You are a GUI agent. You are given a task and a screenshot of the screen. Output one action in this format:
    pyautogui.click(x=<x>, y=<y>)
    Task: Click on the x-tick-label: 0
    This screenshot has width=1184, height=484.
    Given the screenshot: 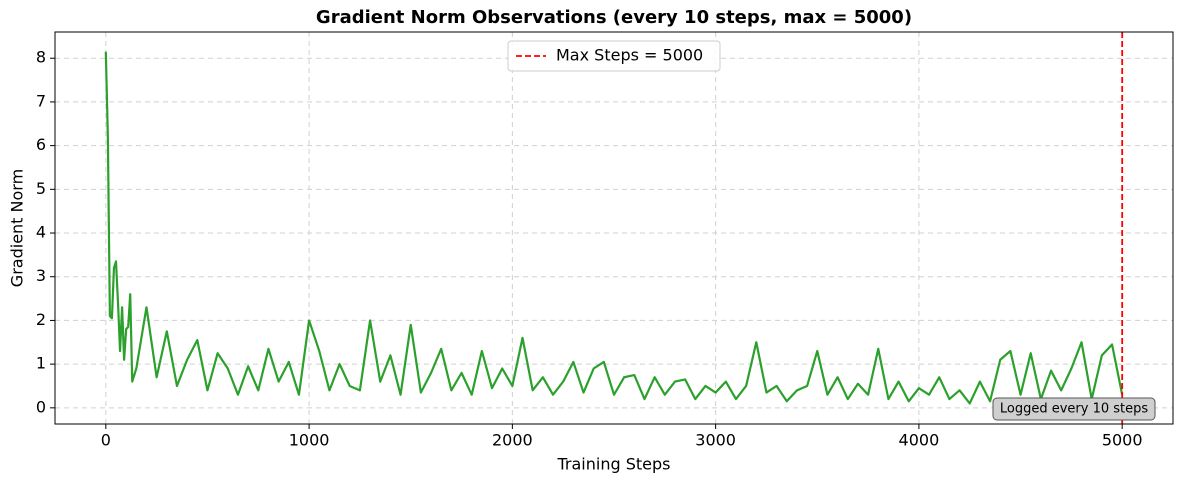 What is the action you would take?
    pyautogui.click(x=106, y=440)
    